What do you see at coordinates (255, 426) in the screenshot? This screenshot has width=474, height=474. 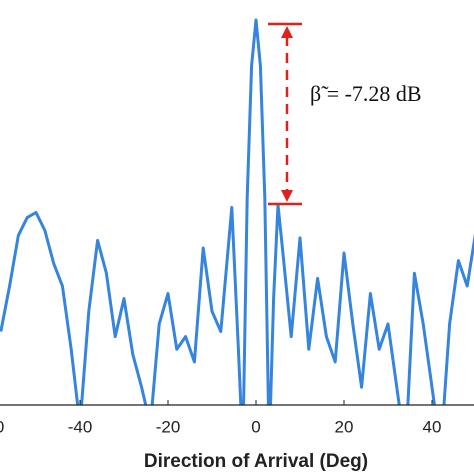 I see `x-tick-label: 0` at bounding box center [255, 426].